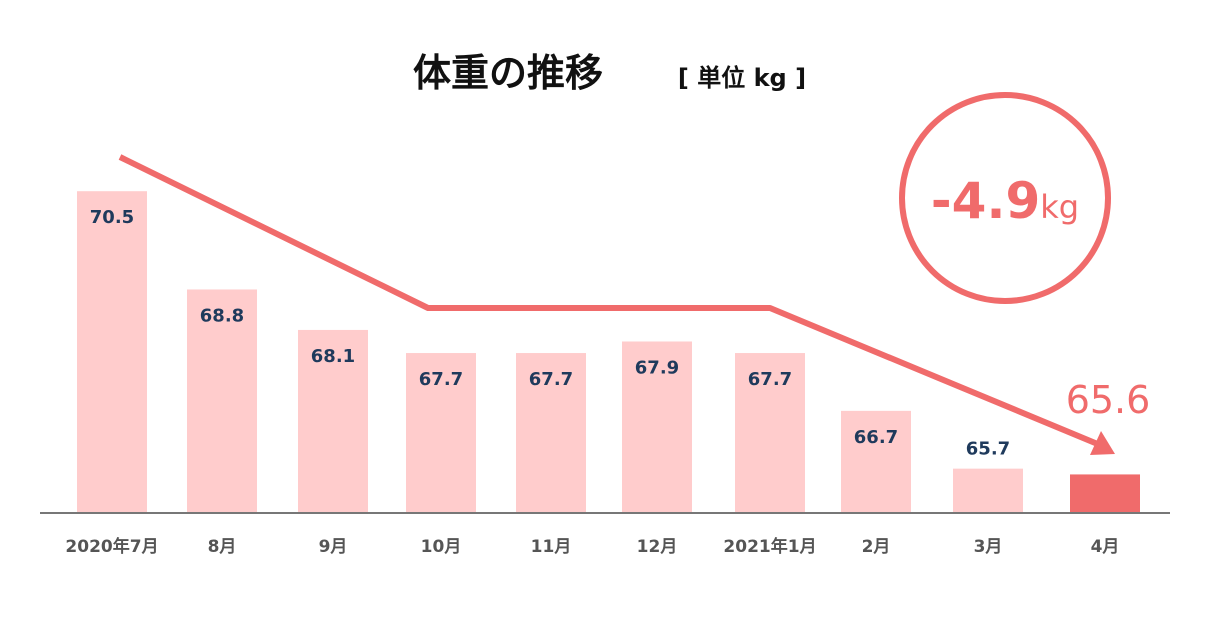 Image resolution: width=1208 pixels, height=624 pixels. Describe the element at coordinates (1005, 201) in the screenshot. I see `annotation-text: -4.9kg` at that location.